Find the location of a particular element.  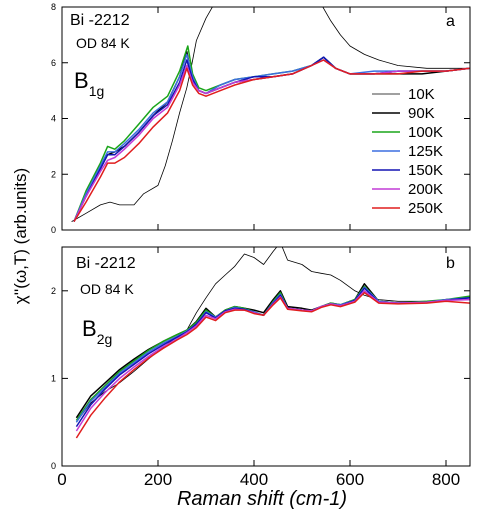

panel-b-letter: b is located at coordinates (450, 263).